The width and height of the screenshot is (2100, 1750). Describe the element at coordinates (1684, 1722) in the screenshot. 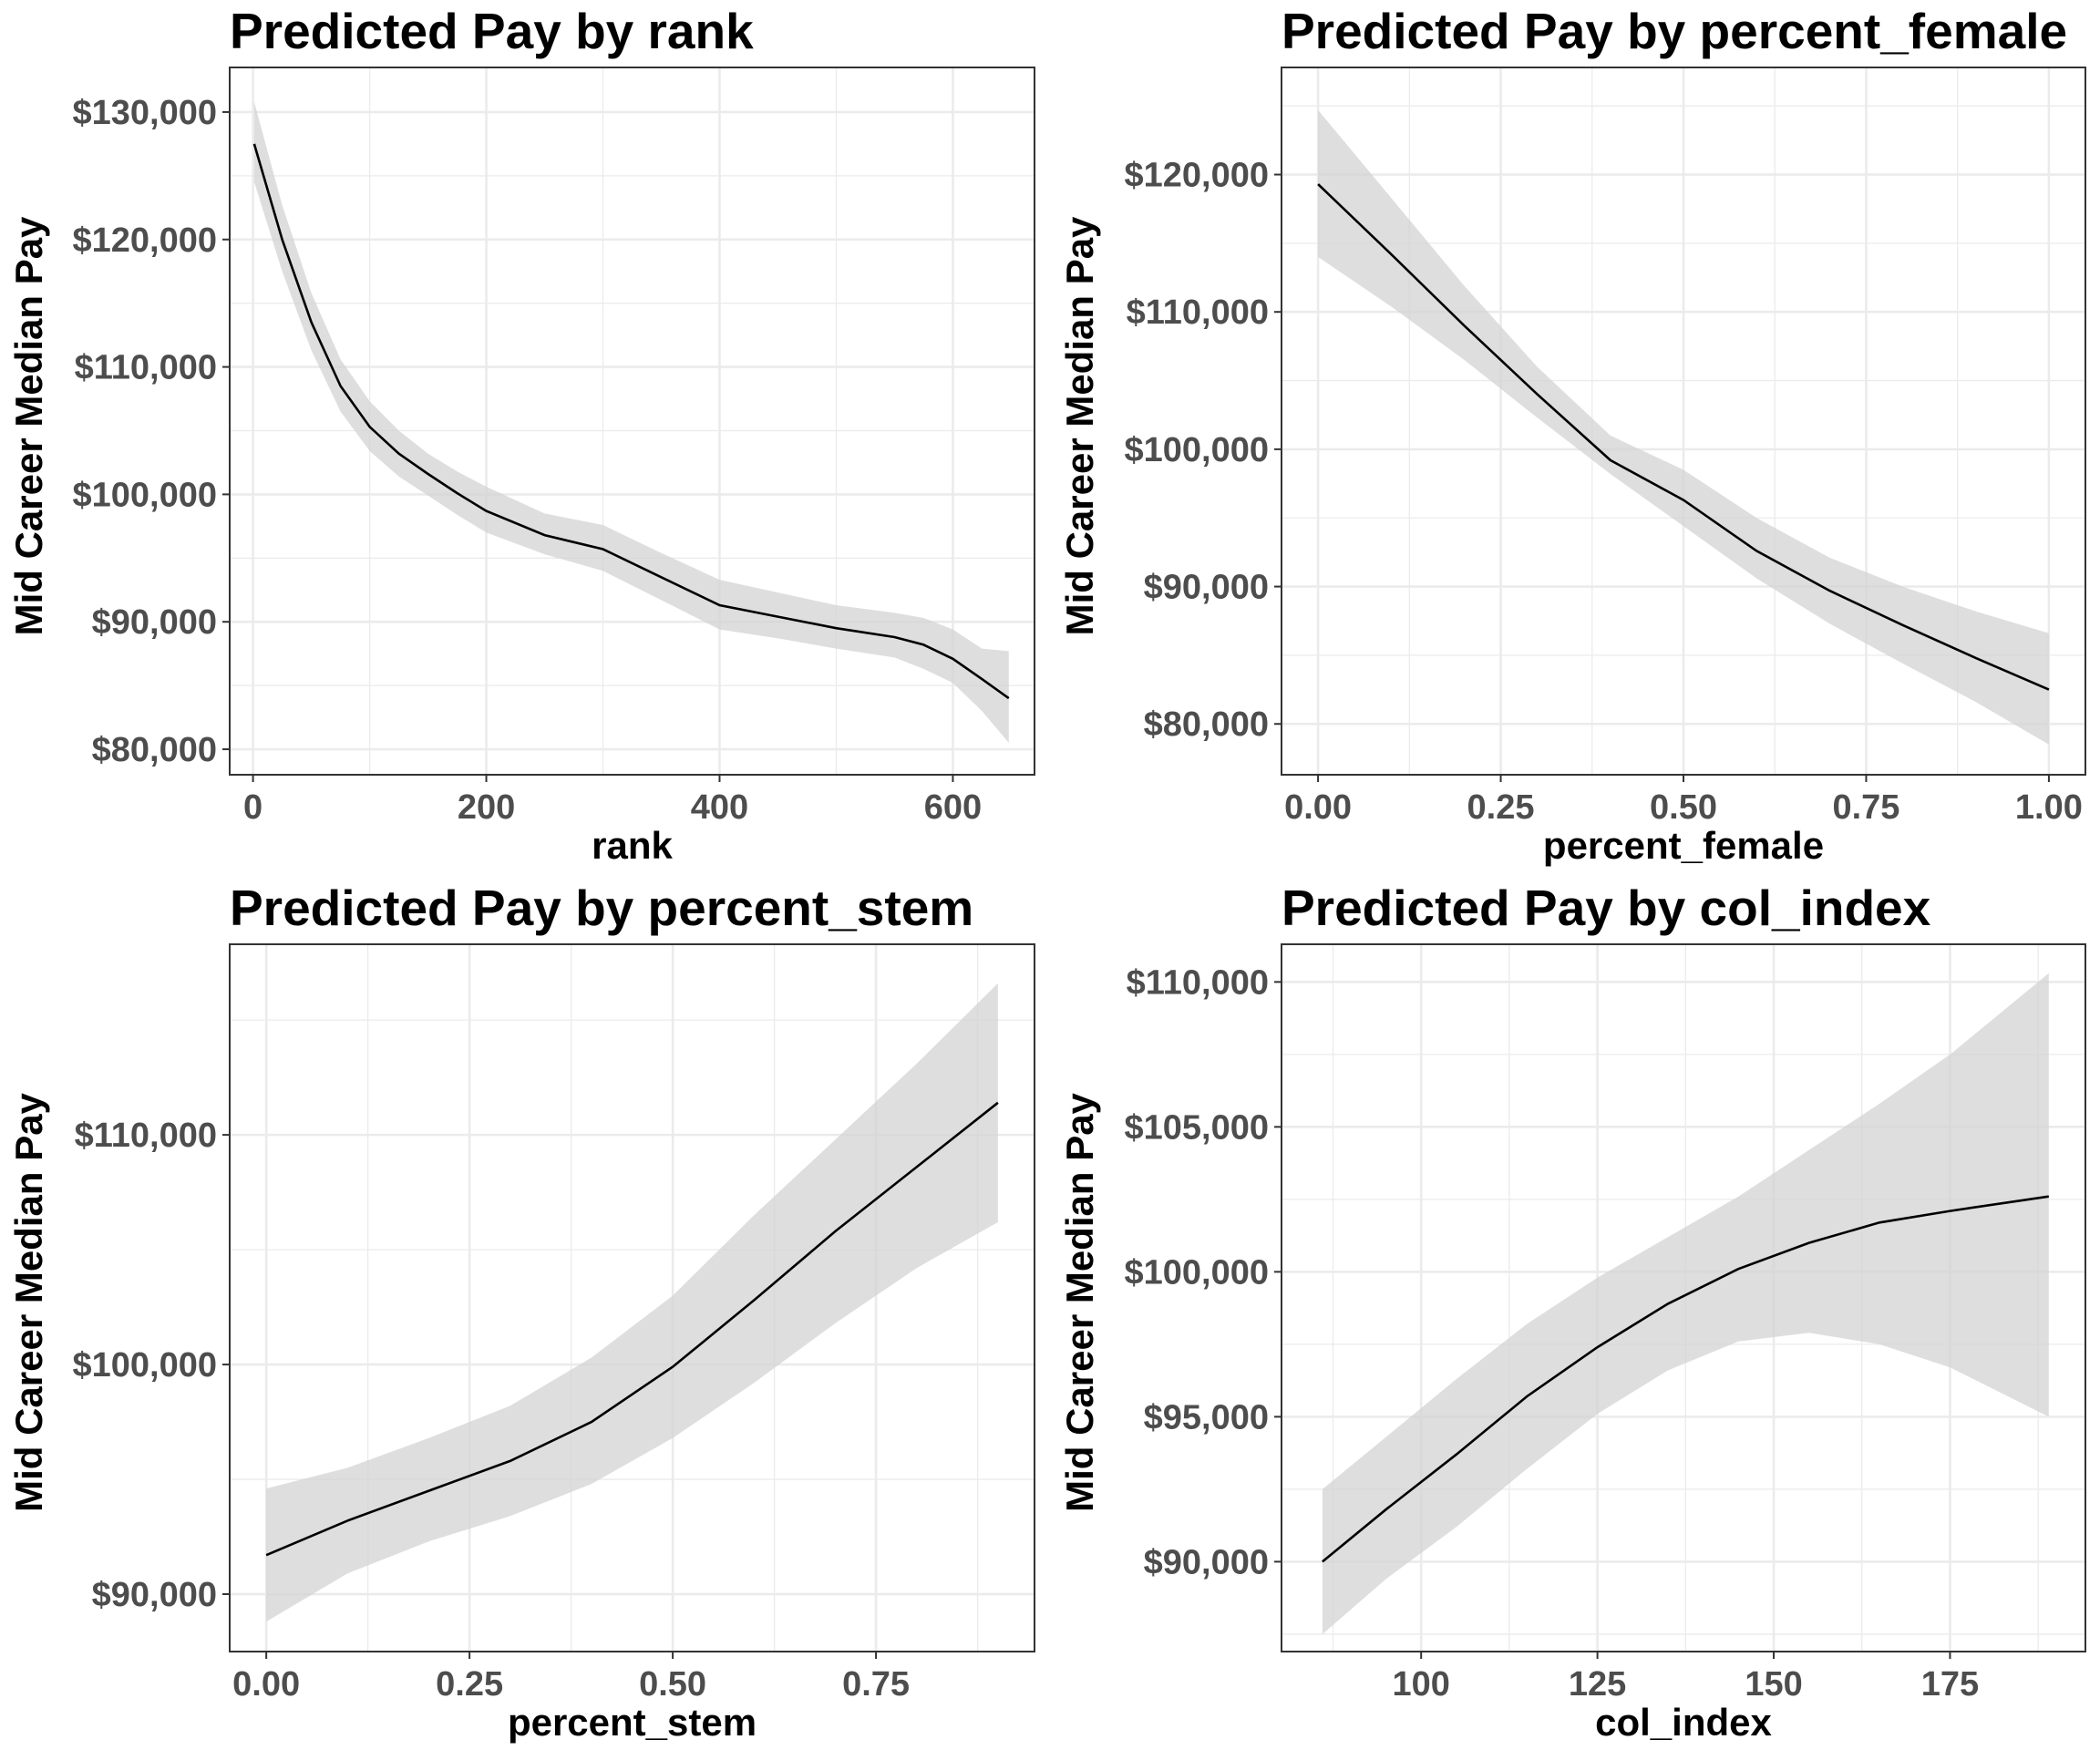

I see `x-axis-title: col_index` at that location.